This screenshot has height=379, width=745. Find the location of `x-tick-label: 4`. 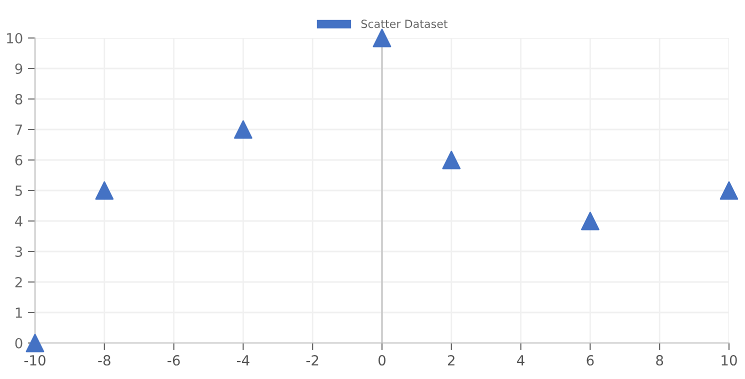

x-tick-label: 4 is located at coordinates (520, 360).